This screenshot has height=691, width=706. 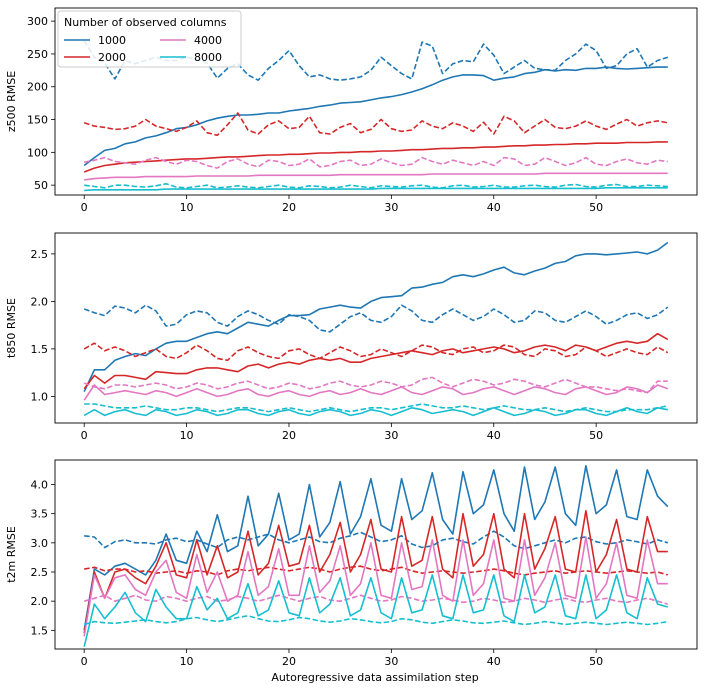 What do you see at coordinates (376, 392) in the screenshot?
I see `series-line-t850-4000-solid` at bounding box center [376, 392].